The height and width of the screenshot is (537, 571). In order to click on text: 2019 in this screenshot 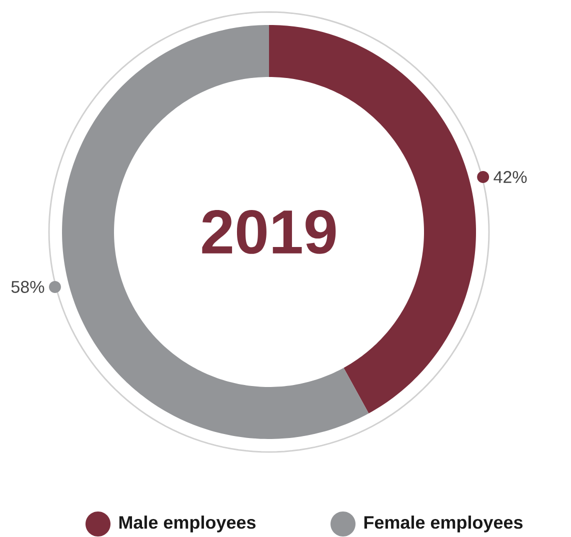, I will do `click(269, 232)`.